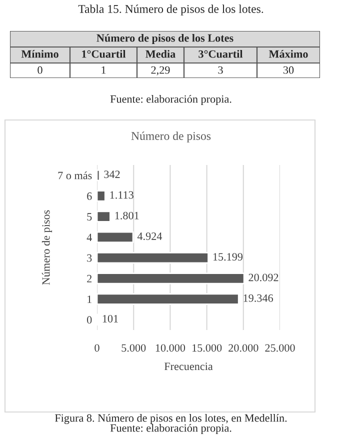  What do you see at coordinates (89, 217) in the screenshot?
I see `y-tick-label: 5` at bounding box center [89, 217].